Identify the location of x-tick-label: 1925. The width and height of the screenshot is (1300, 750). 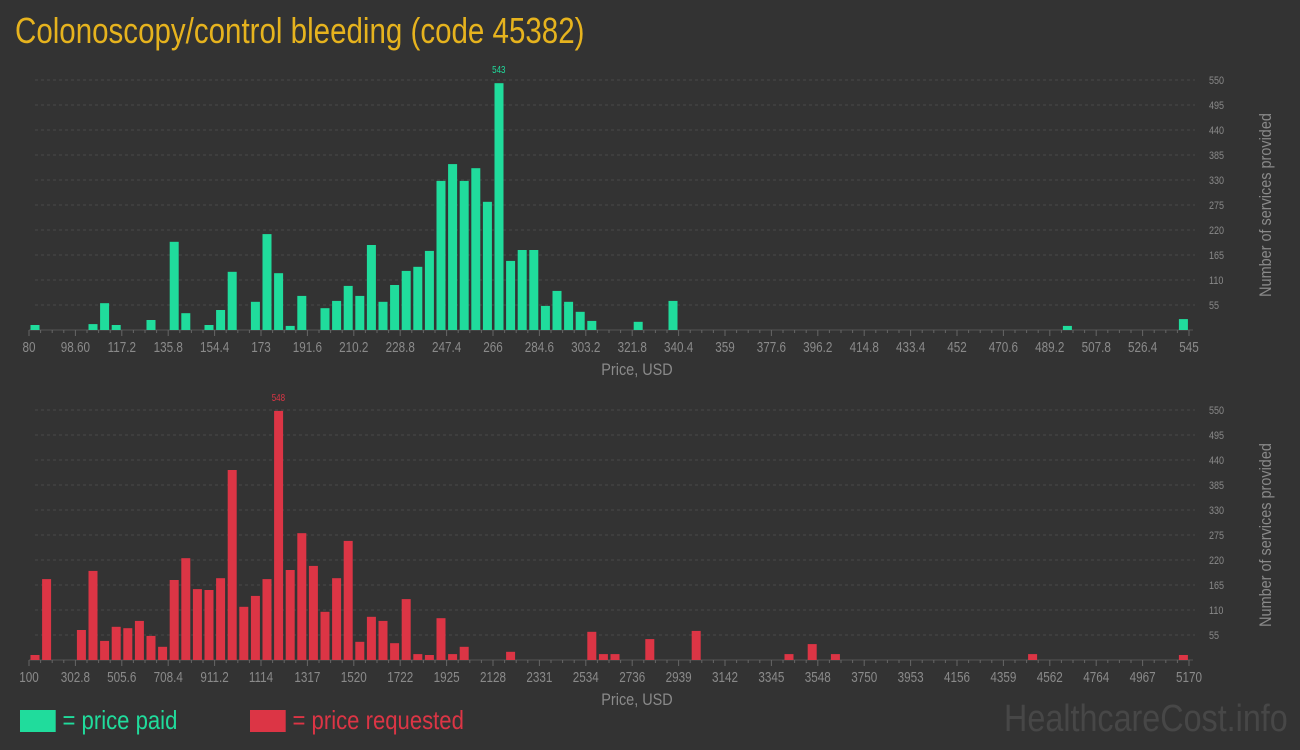
(447, 677).